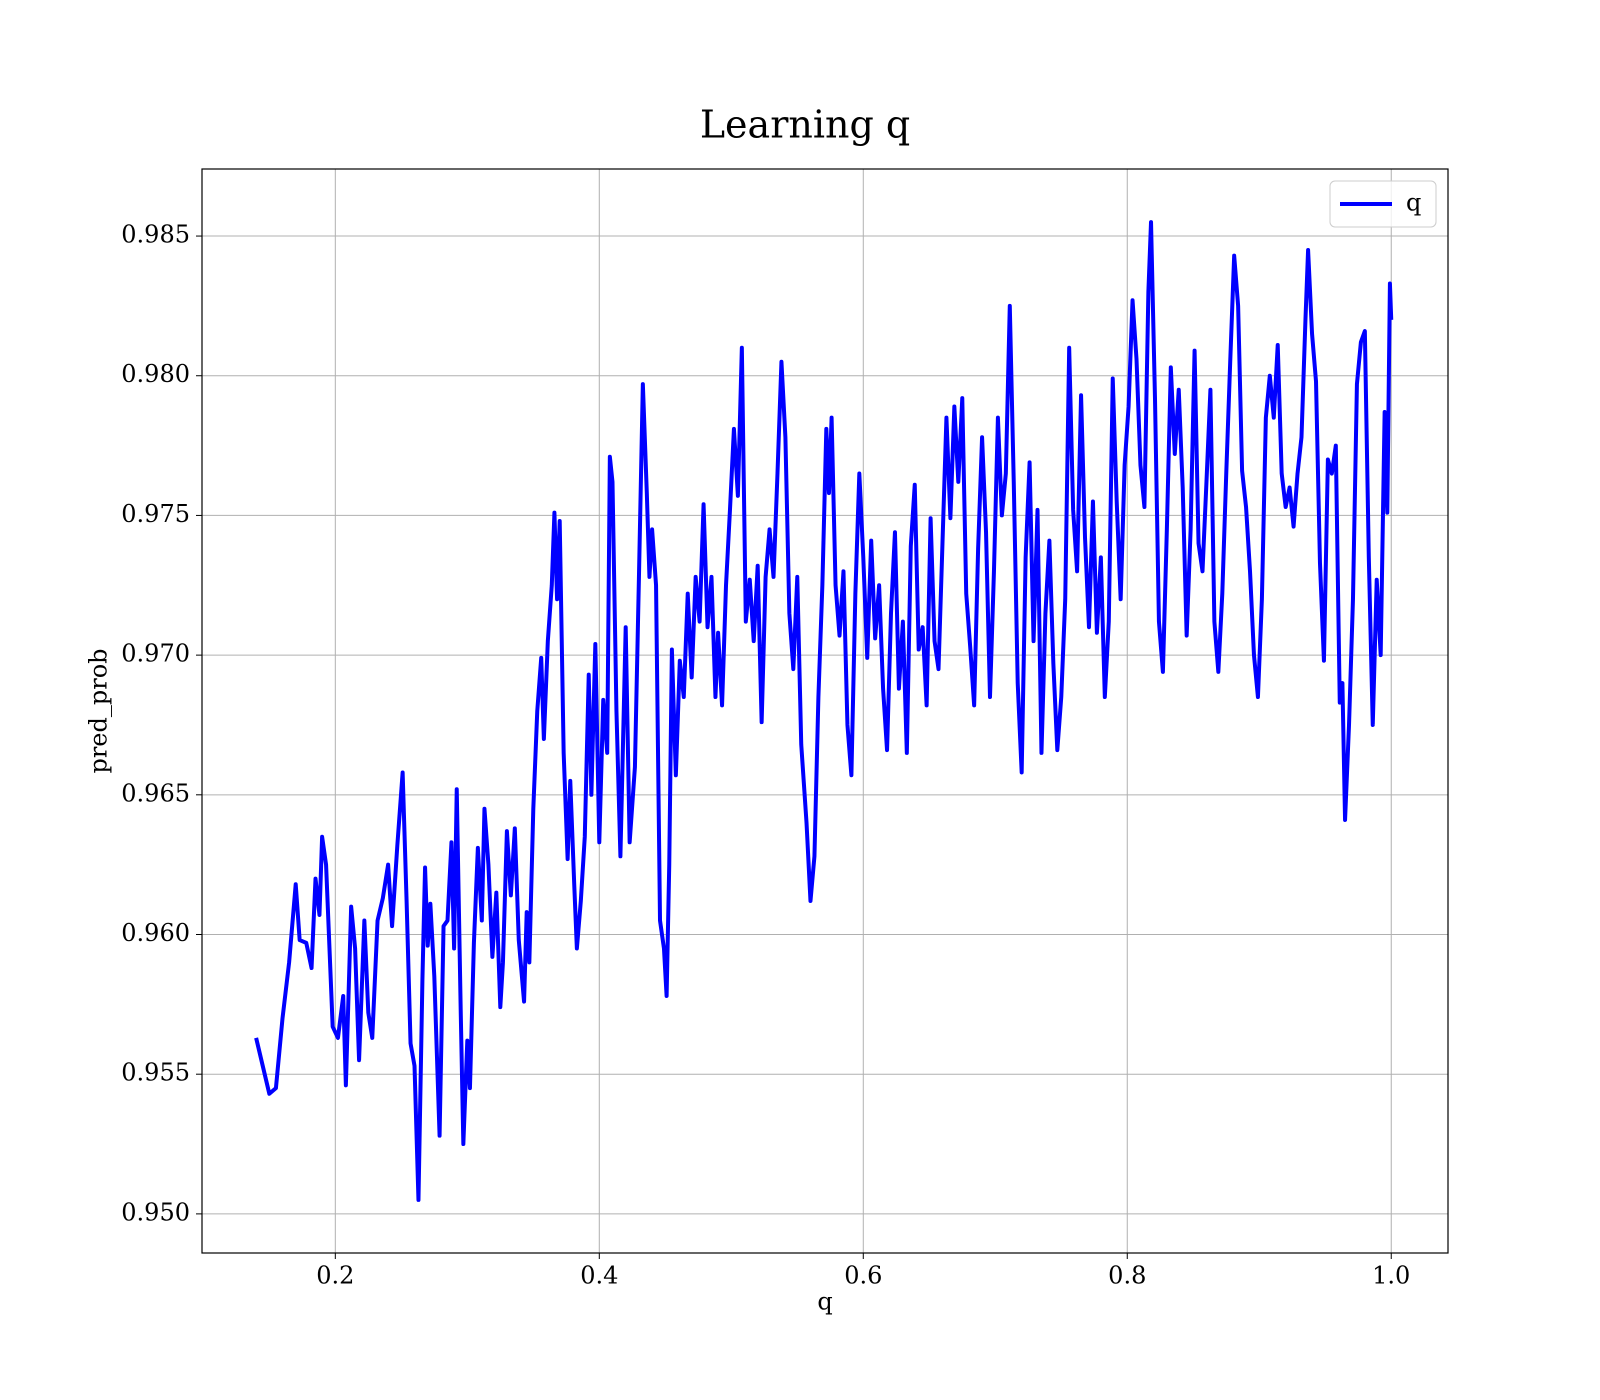  Describe the element at coordinates (155, 1212) in the screenshot. I see `y-tick-label: 0.950` at that location.